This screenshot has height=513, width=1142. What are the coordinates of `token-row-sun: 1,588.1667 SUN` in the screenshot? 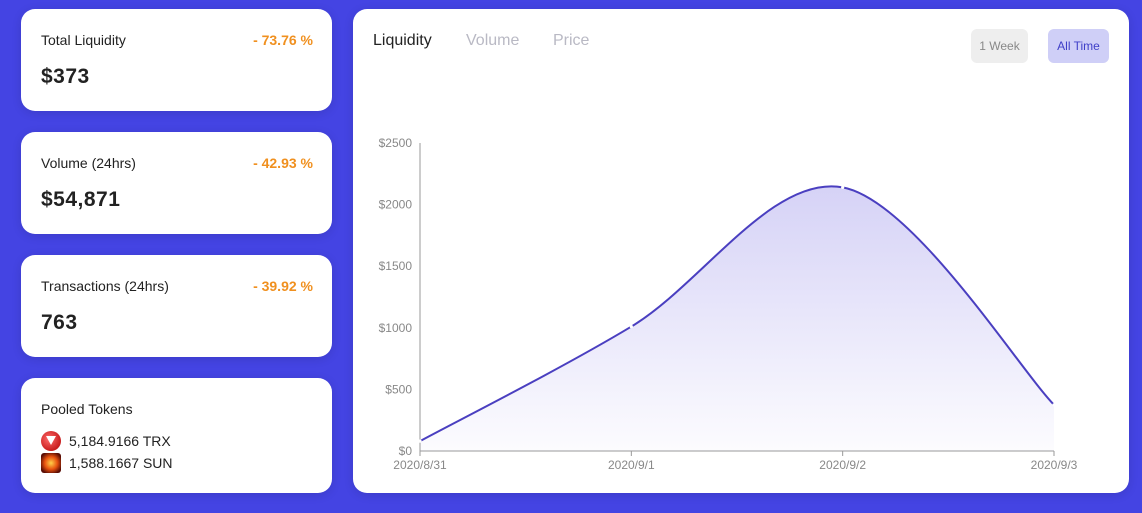 It's located at (107, 463).